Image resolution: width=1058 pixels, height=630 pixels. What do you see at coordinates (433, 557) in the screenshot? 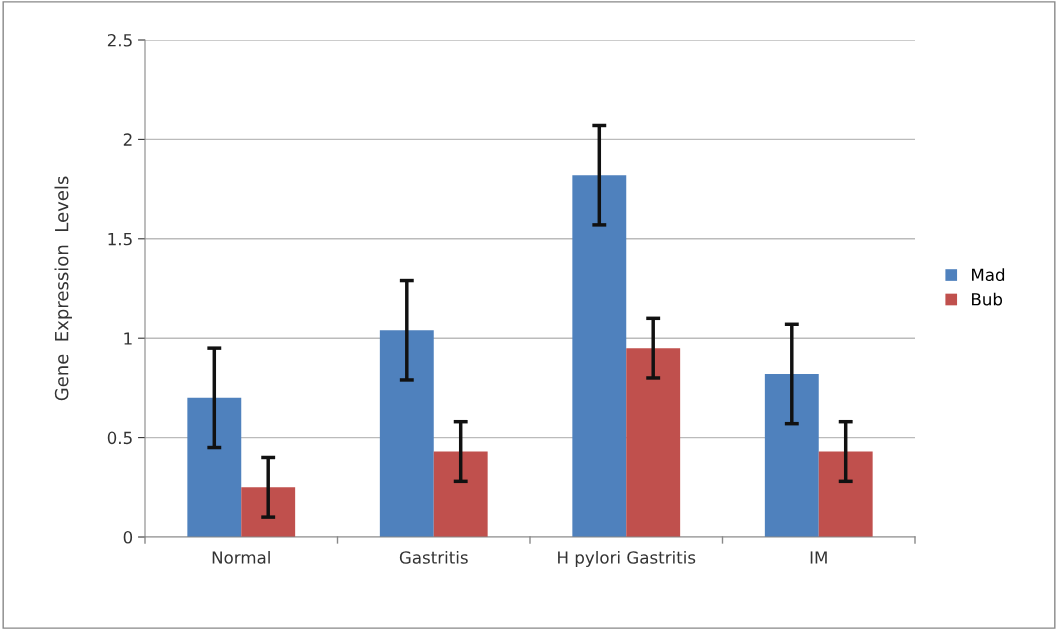
I see `x-tick-label: Gastritis` at bounding box center [433, 557].